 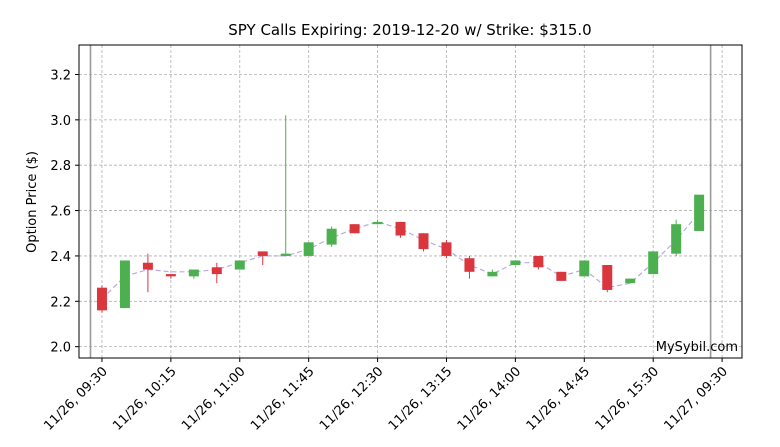 I want to click on x-tick-label: 11/26, 10:15, so click(x=144, y=398).